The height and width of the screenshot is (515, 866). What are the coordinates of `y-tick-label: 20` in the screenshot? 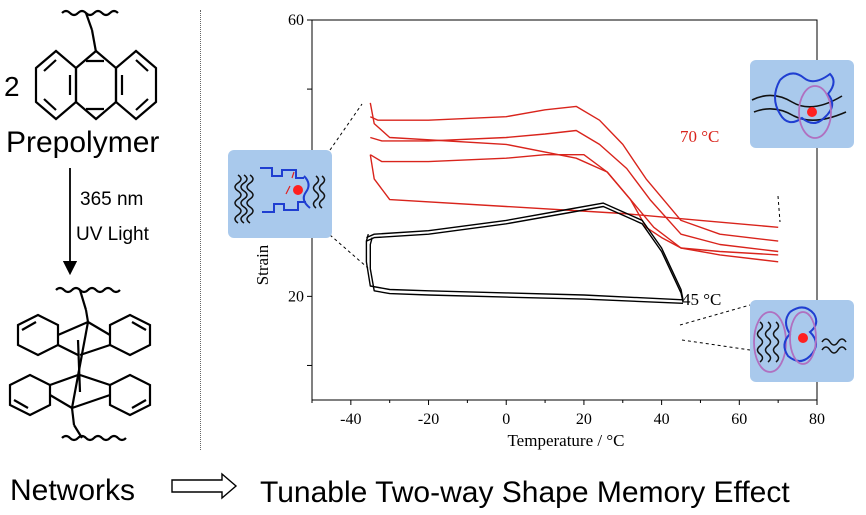 It's located at (296, 296).